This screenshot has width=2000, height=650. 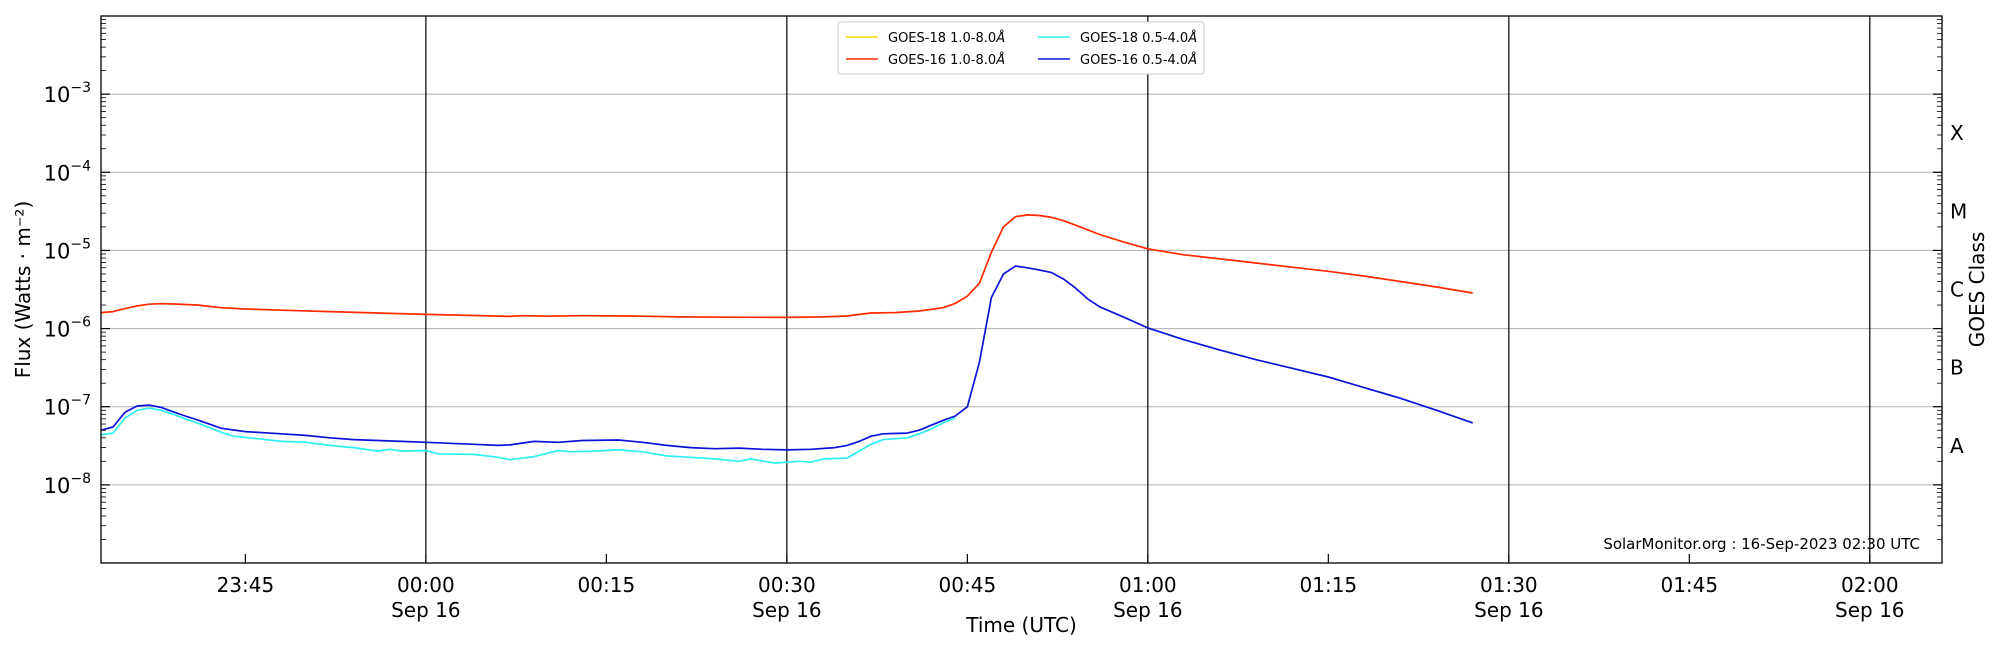 I want to click on legend-box, so click(x=1021, y=48).